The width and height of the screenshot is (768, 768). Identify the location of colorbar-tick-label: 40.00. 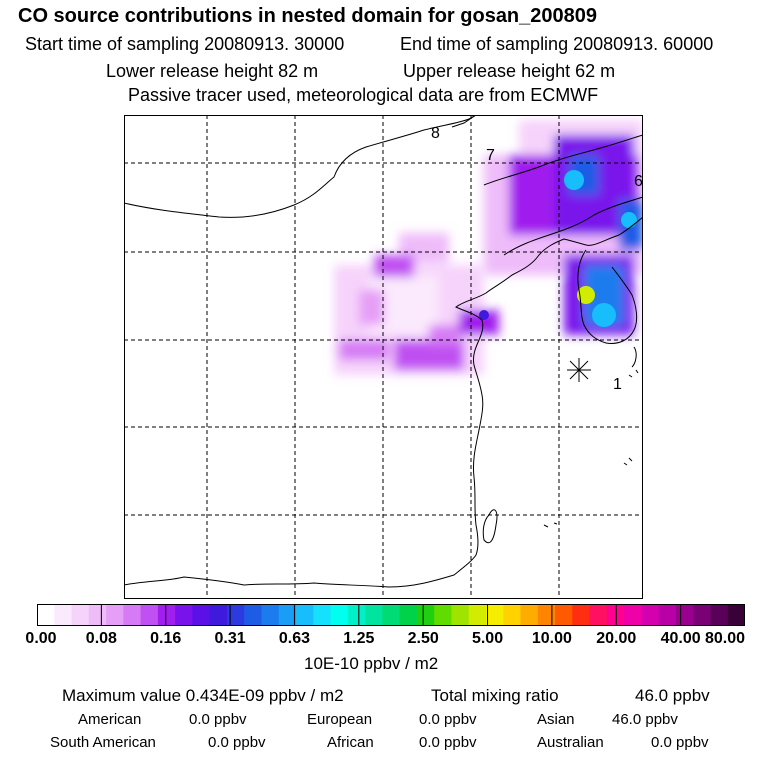
(680, 638).